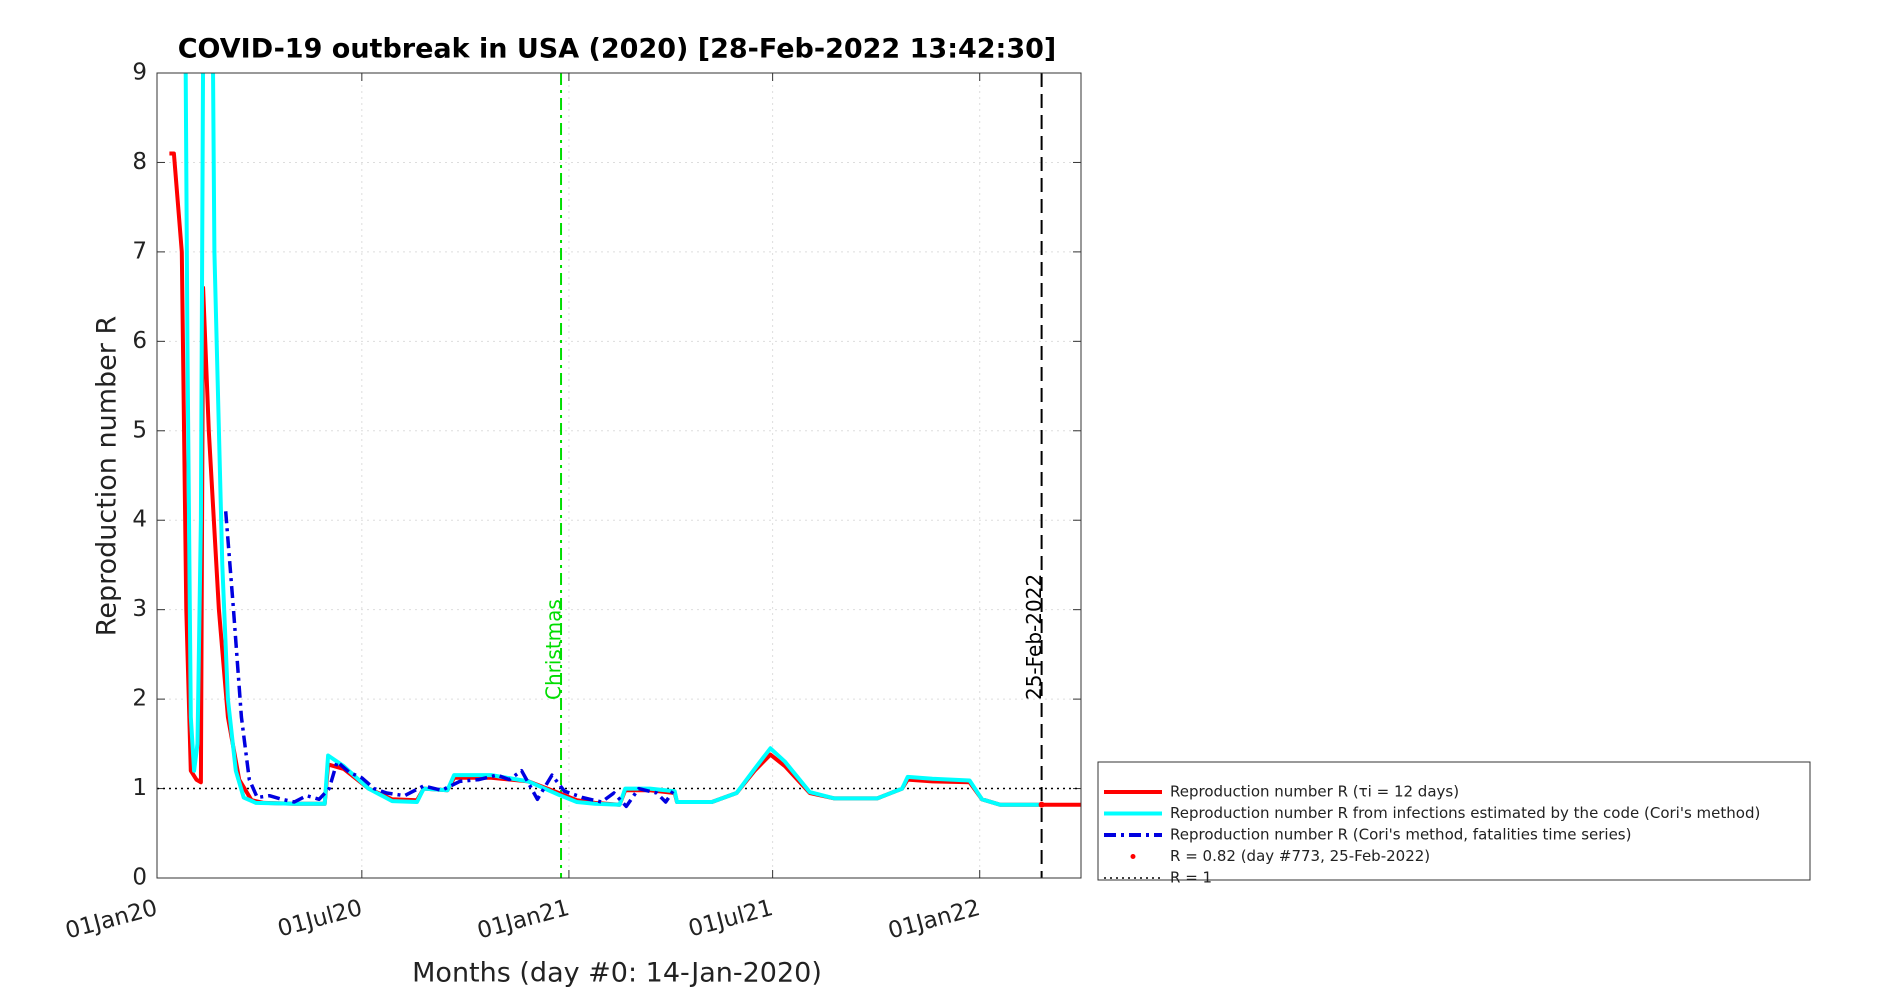 This screenshot has height=1000, width=1900. What do you see at coordinates (554, 649) in the screenshot?
I see `vertical-line-label: Christmas` at bounding box center [554, 649].